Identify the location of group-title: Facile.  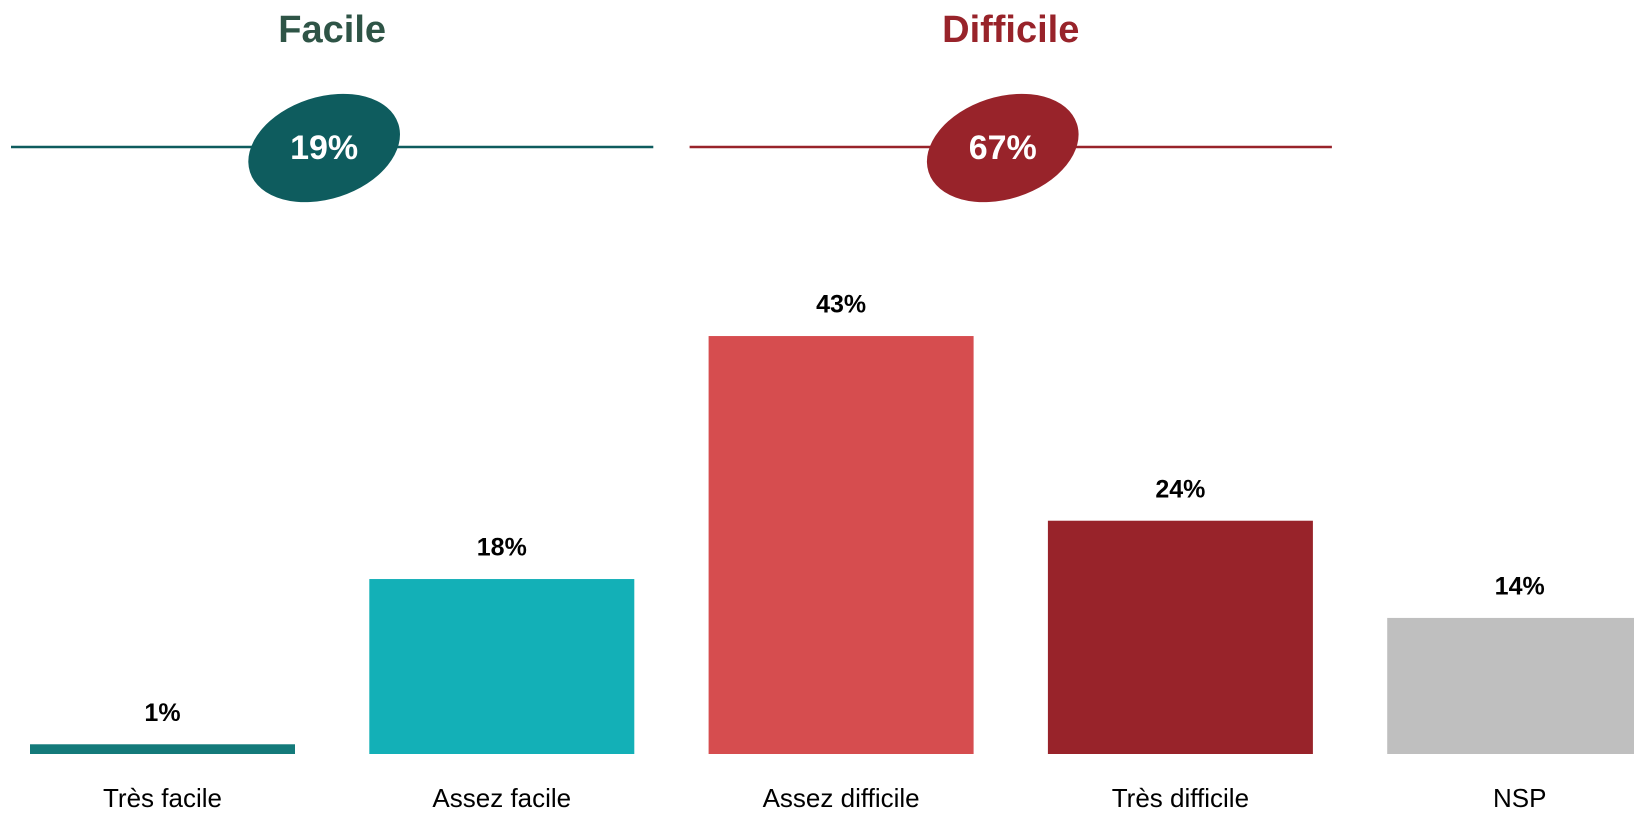
(332, 30).